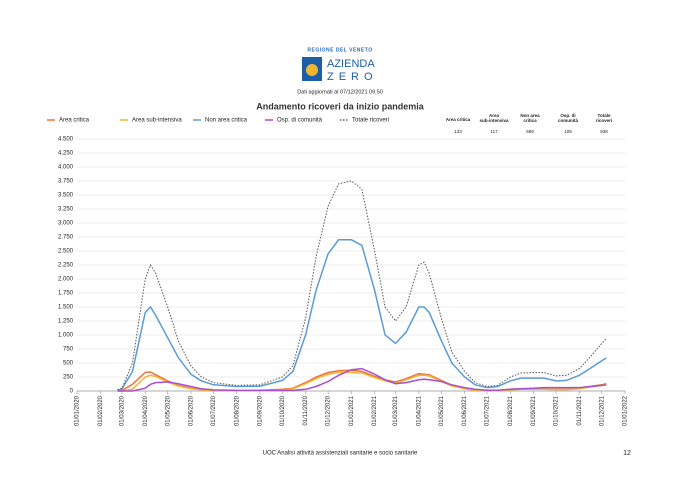  I want to click on y-tick-label: 1.000, so click(66, 336).